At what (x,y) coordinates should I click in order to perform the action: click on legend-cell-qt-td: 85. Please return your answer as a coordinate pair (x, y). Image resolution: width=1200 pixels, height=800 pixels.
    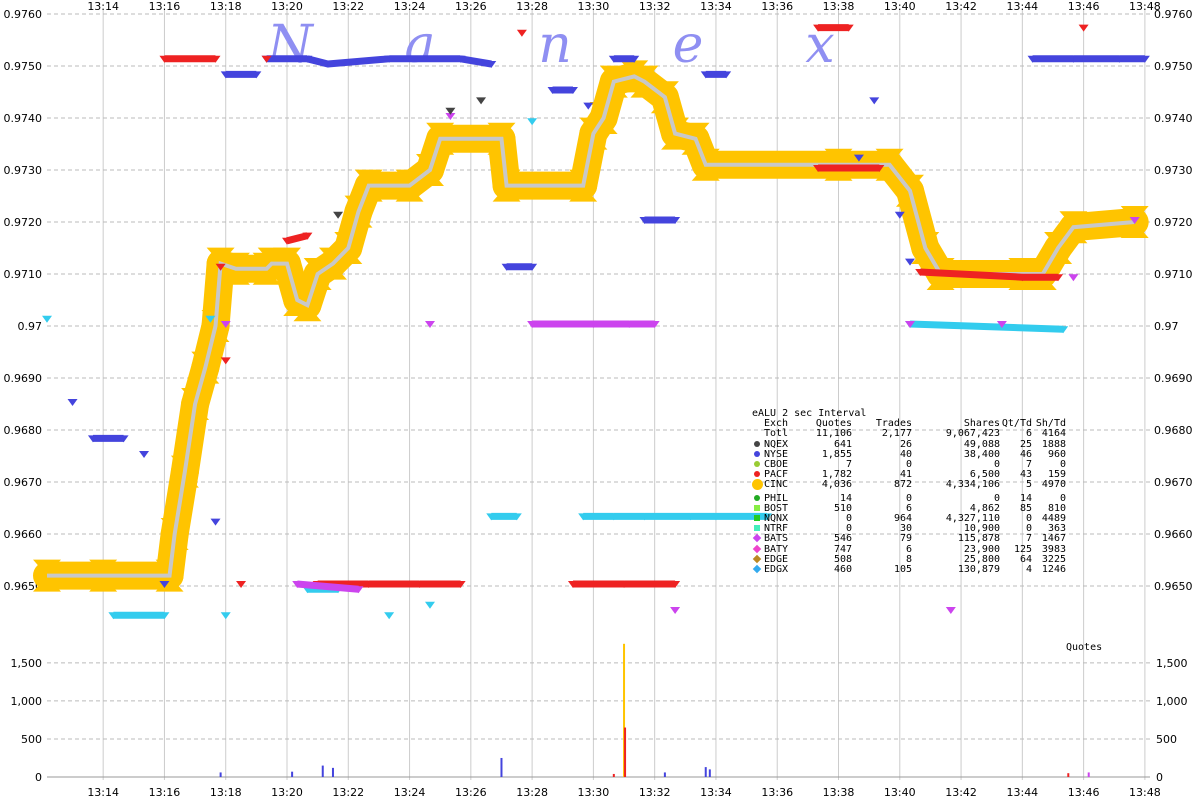
    Looking at the image, I should click on (1025, 508).